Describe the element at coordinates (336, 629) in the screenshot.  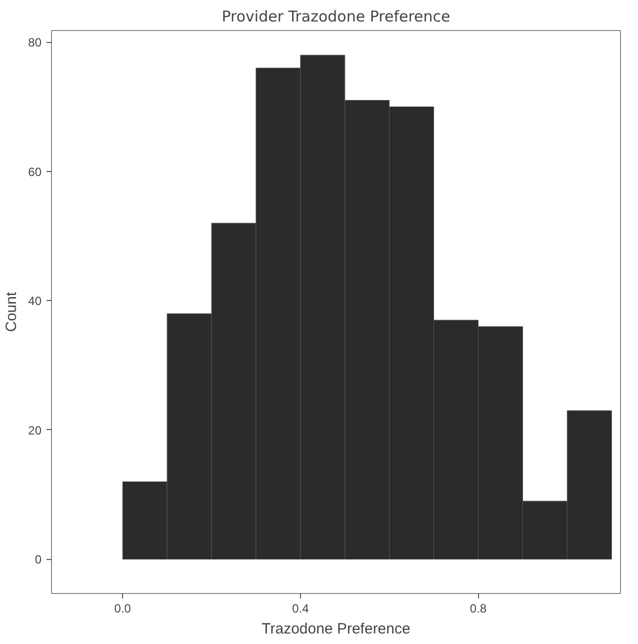
I see `x-axis-title: Trazodone Preference` at that location.